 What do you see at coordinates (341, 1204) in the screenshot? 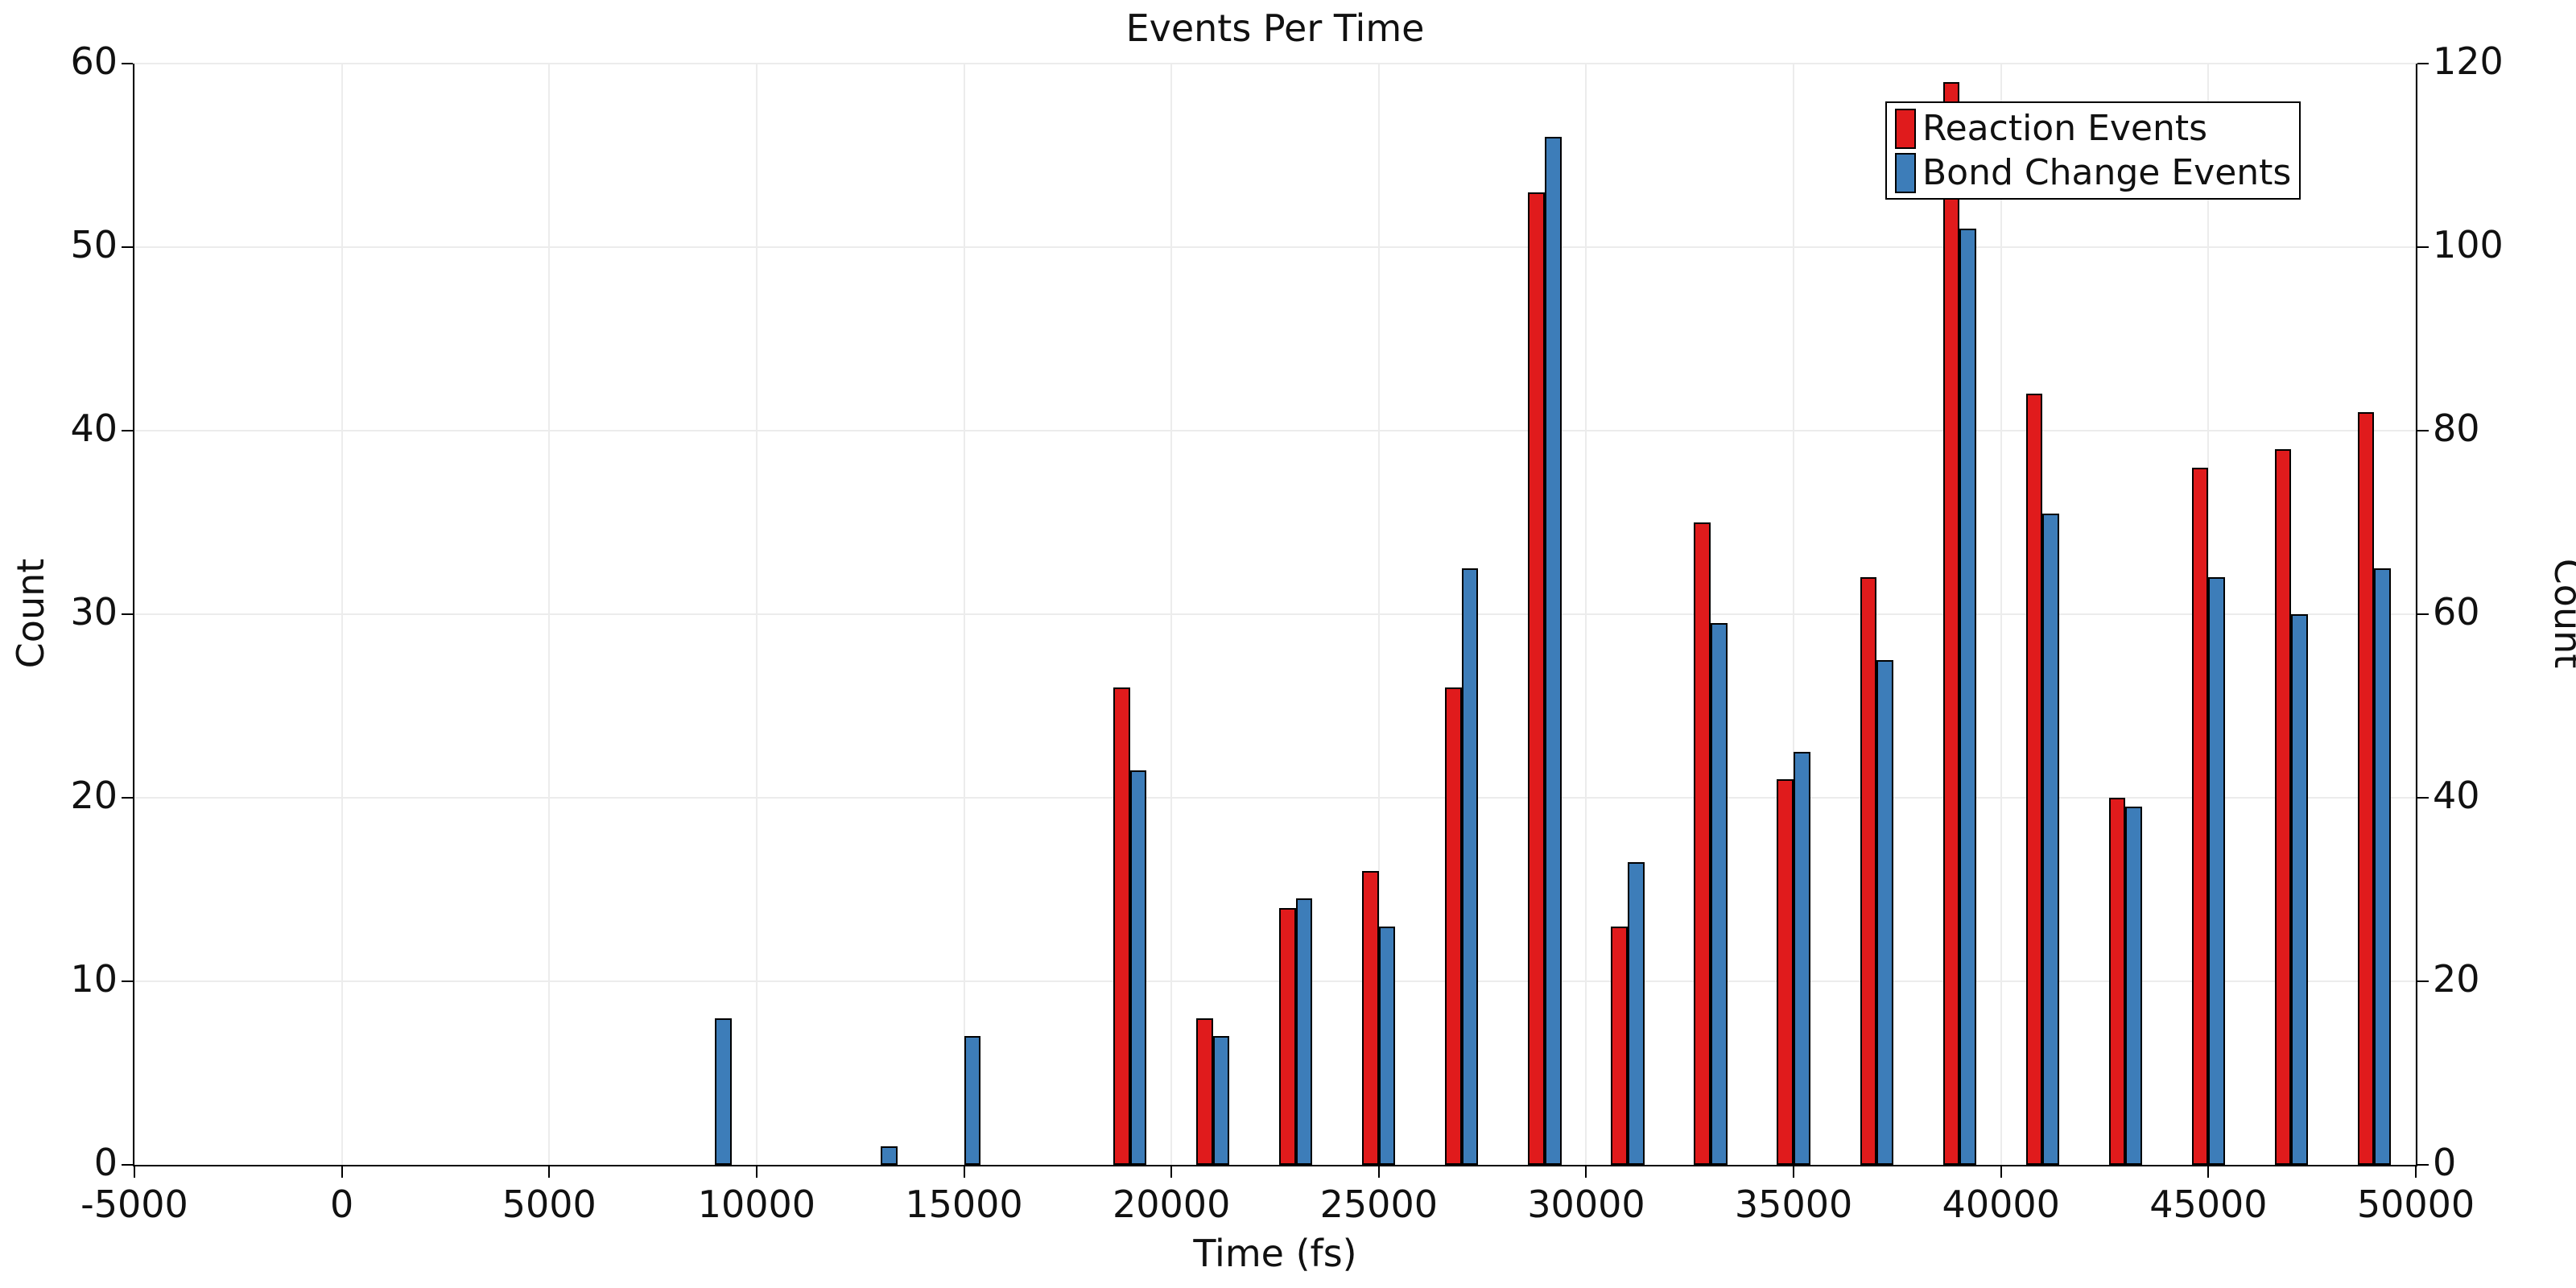
I see `x-tick-label: 0` at bounding box center [341, 1204].